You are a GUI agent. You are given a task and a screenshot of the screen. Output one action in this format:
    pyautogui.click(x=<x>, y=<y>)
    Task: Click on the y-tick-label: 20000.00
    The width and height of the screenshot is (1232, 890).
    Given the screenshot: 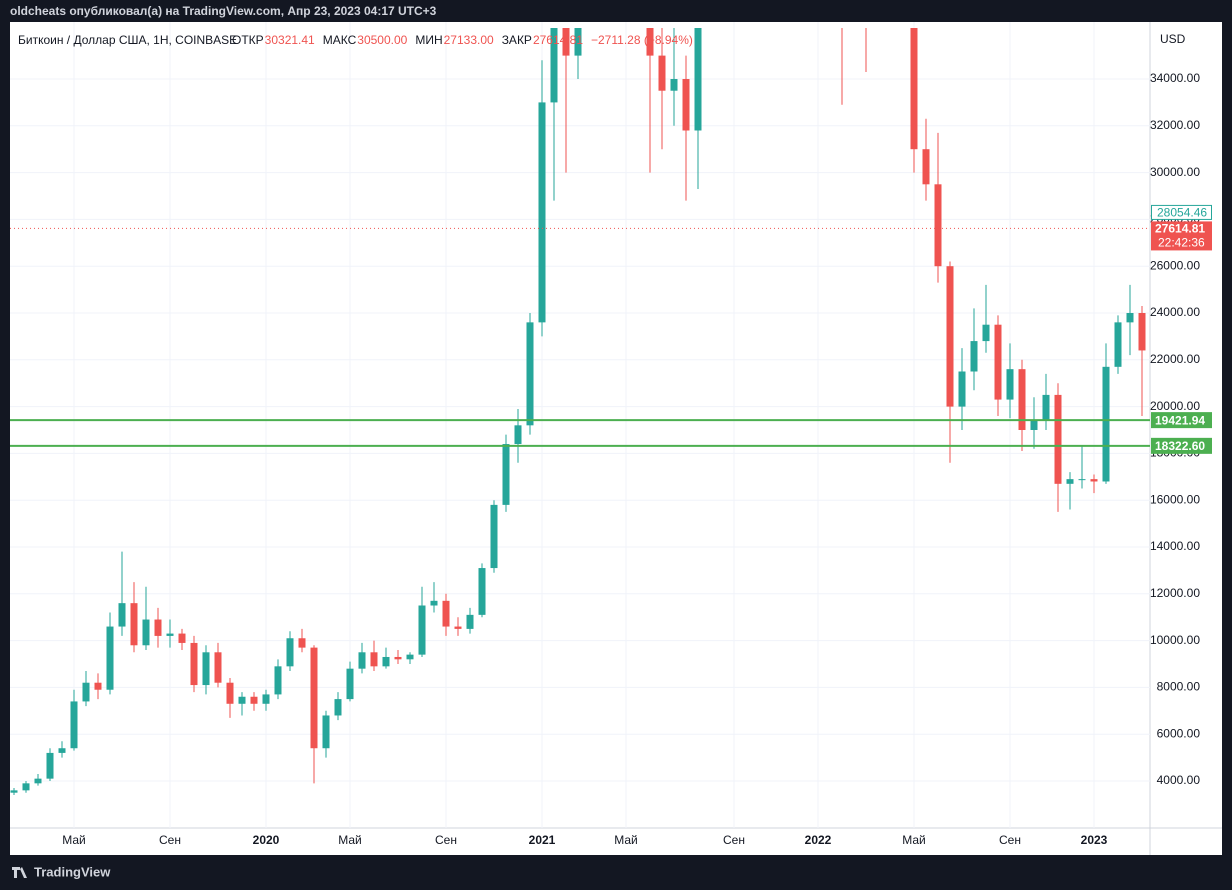 What is the action you would take?
    pyautogui.click(x=1175, y=406)
    